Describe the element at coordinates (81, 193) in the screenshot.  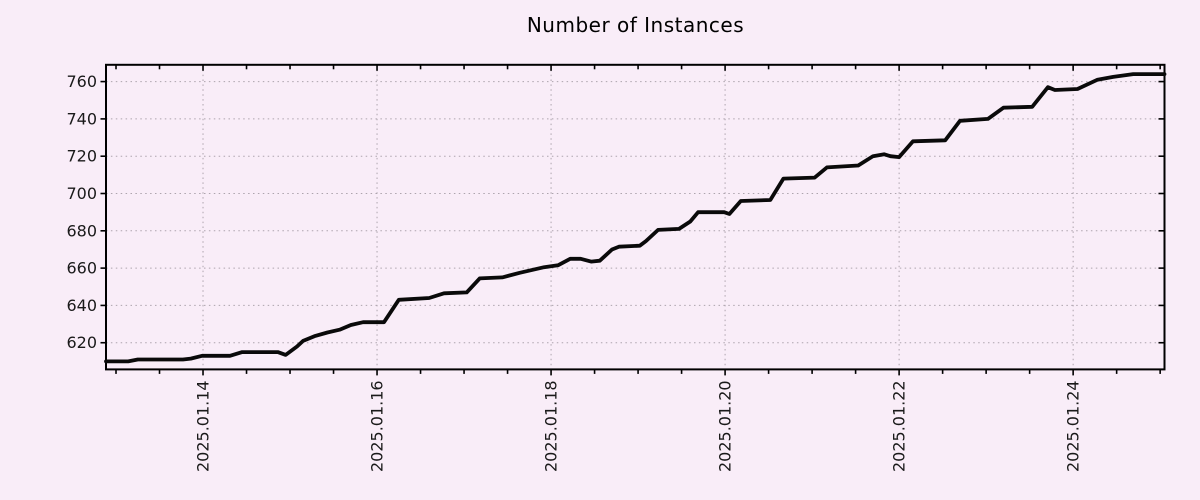
I see `y-tick-label: 700` at that location.